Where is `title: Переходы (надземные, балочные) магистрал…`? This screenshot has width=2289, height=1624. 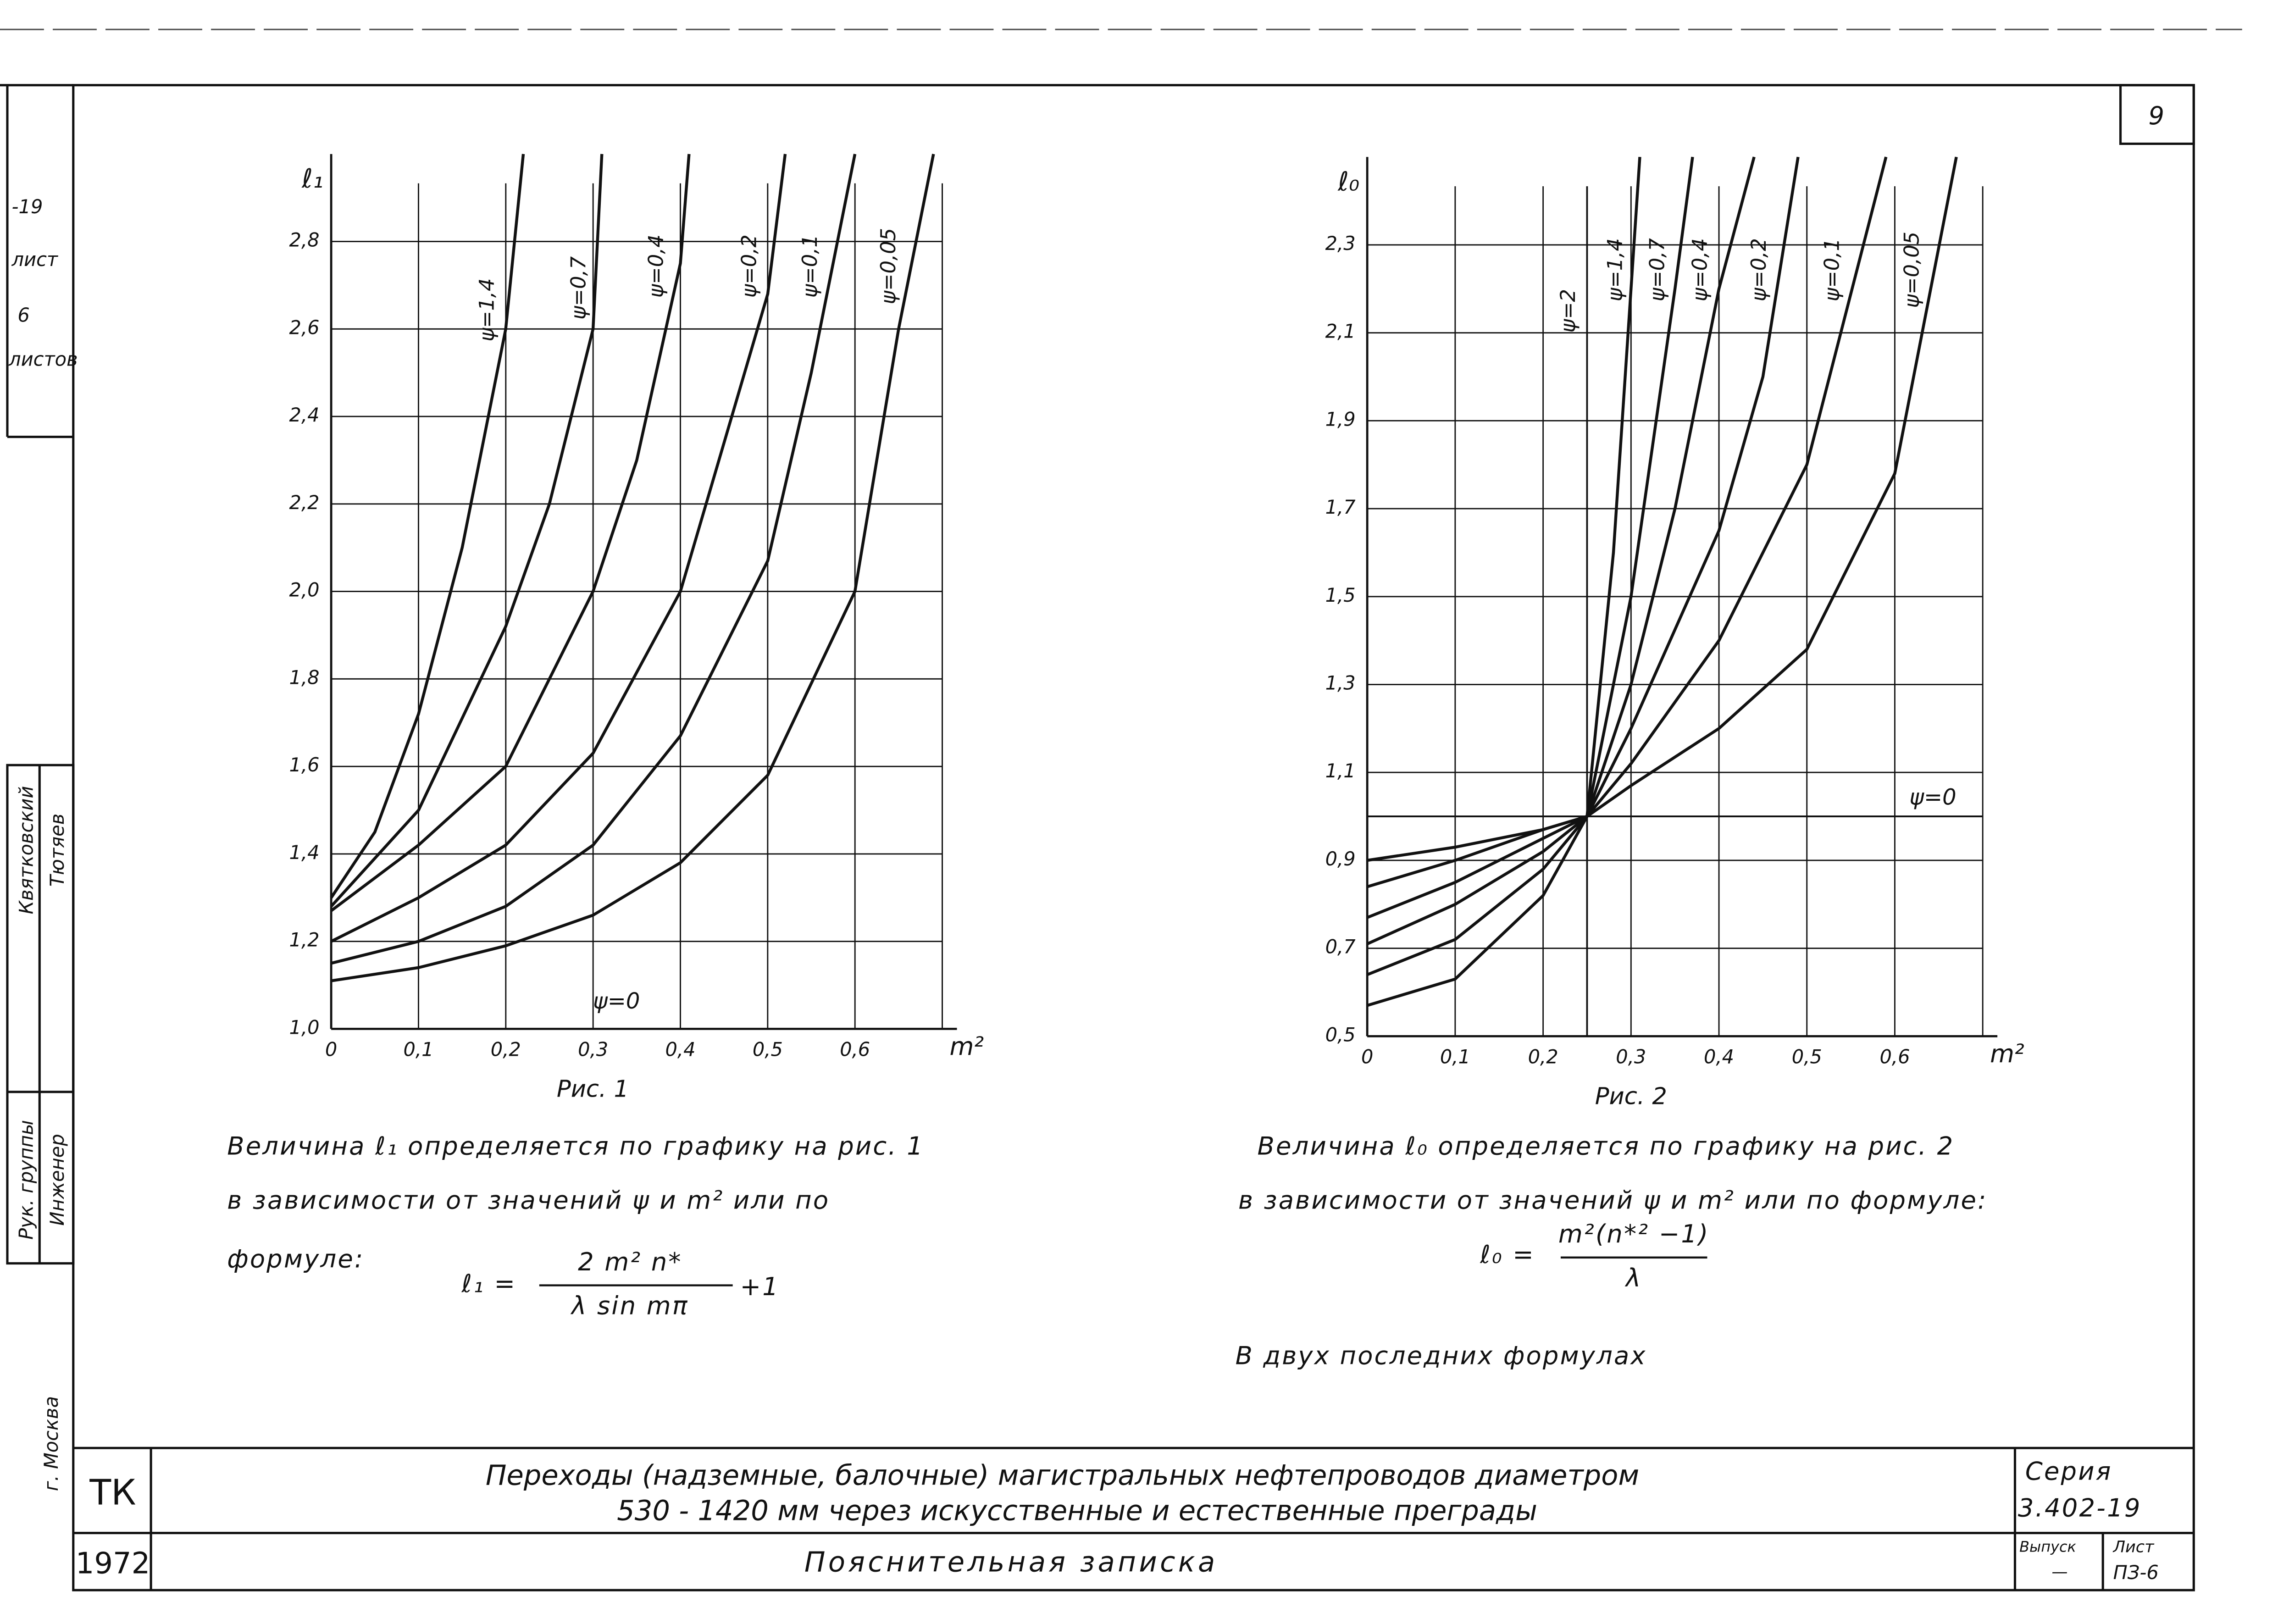 title: Переходы (надземные, балочные) магистрал… is located at coordinates (1062, 1476).